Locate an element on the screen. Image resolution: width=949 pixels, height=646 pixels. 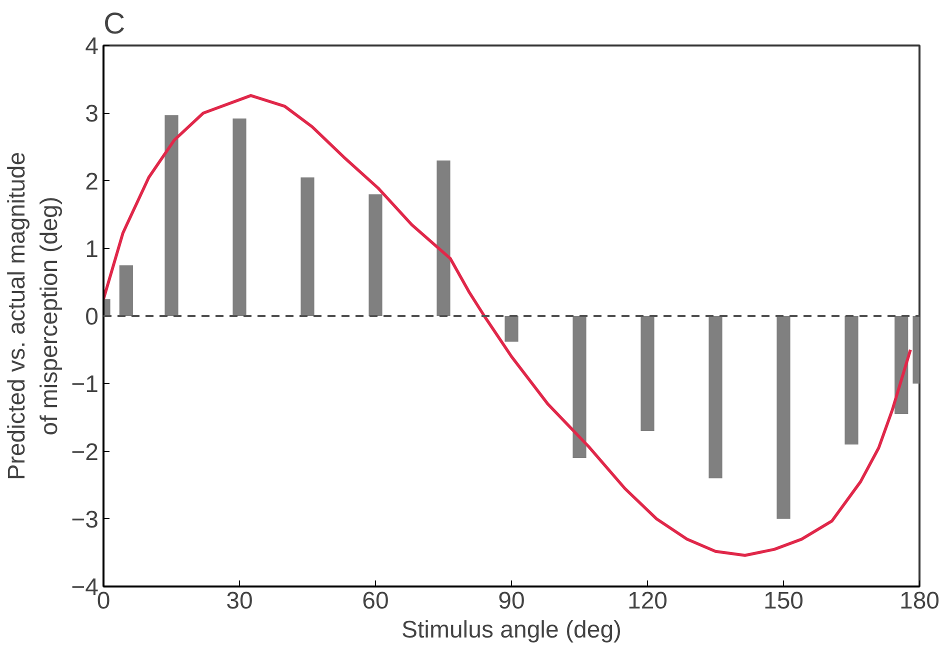
y-tick-label: 2 is located at coordinates (92, 182).